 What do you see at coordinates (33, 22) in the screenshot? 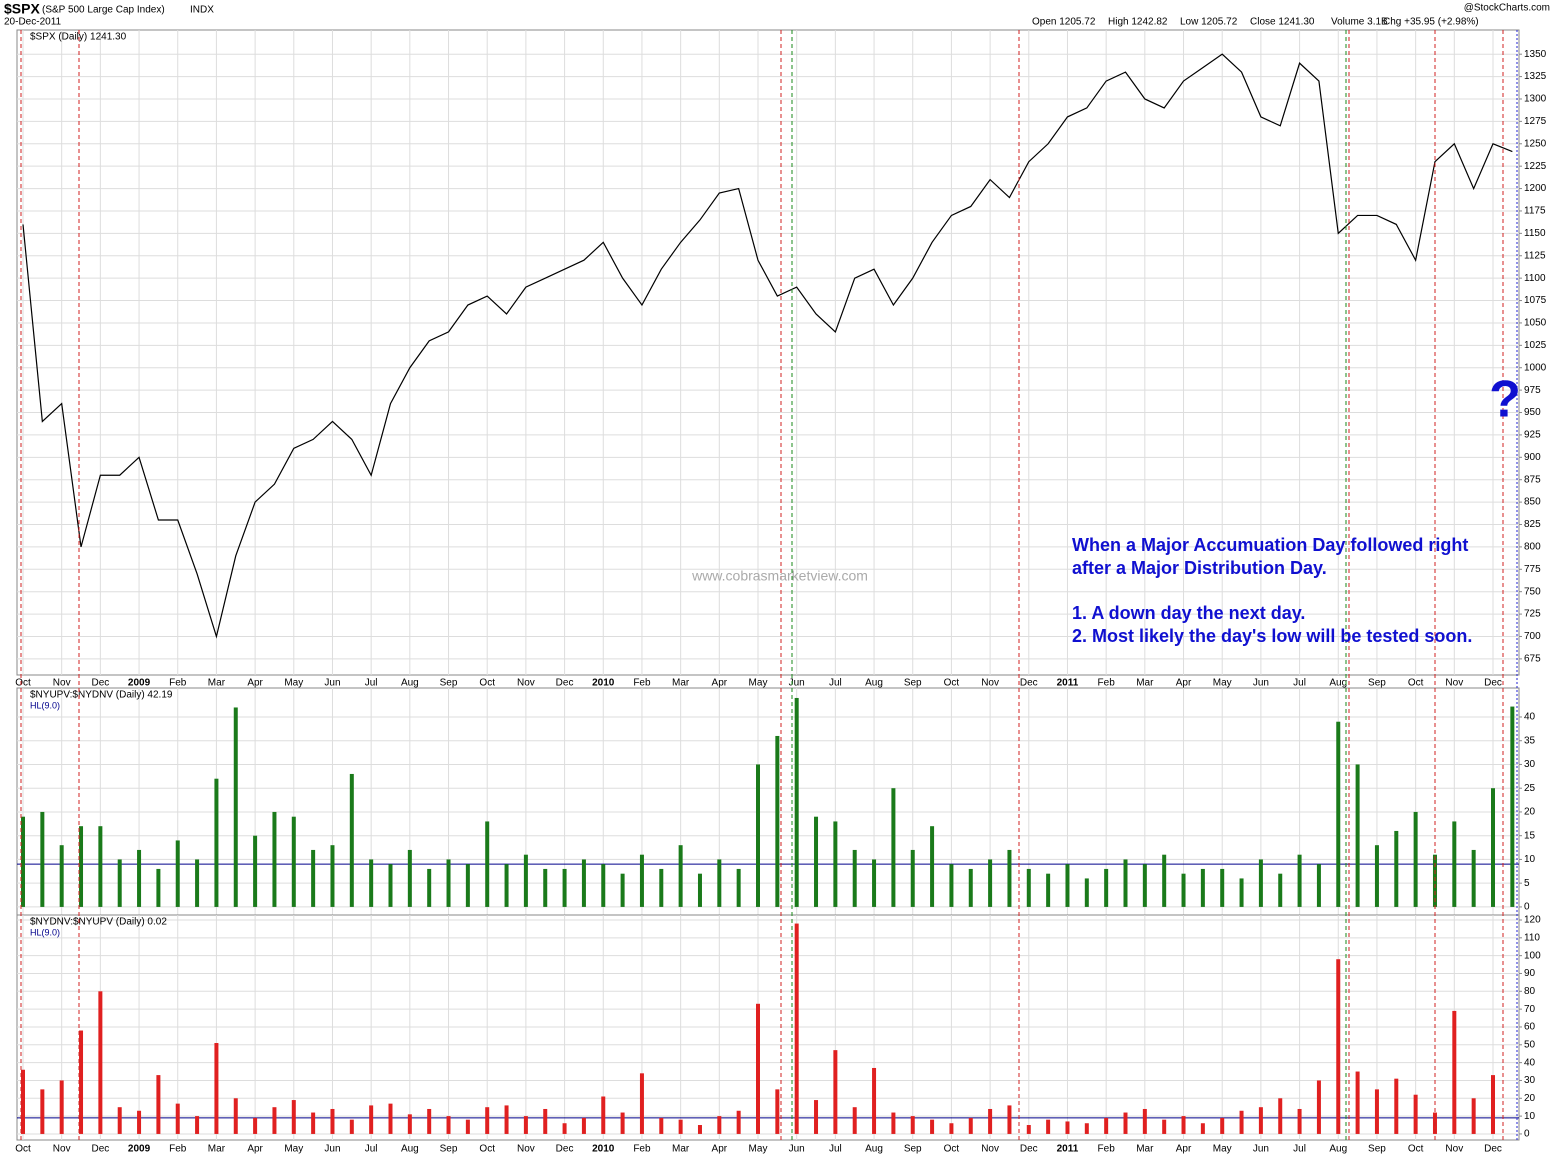
I see `date: 20-Dec-2011` at bounding box center [33, 22].